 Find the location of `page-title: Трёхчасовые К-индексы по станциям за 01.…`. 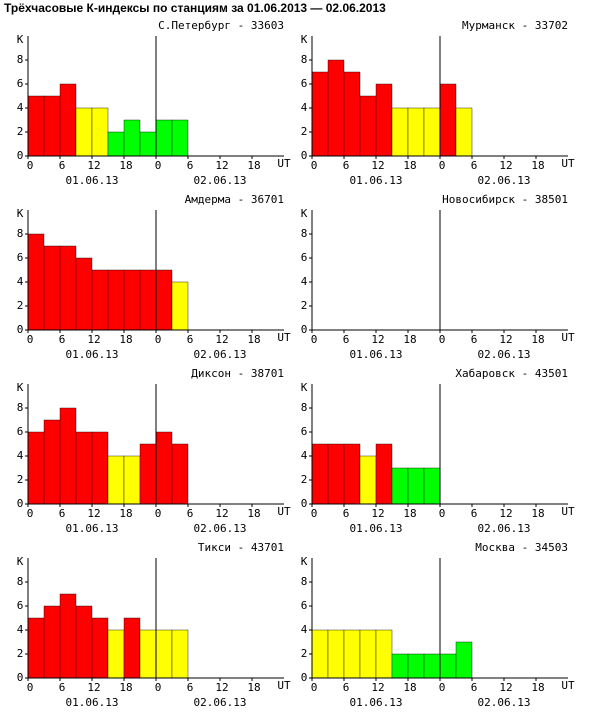

page-title: Трёхчасовые К-индексы по станциям за 01.… is located at coordinates (195, 8).